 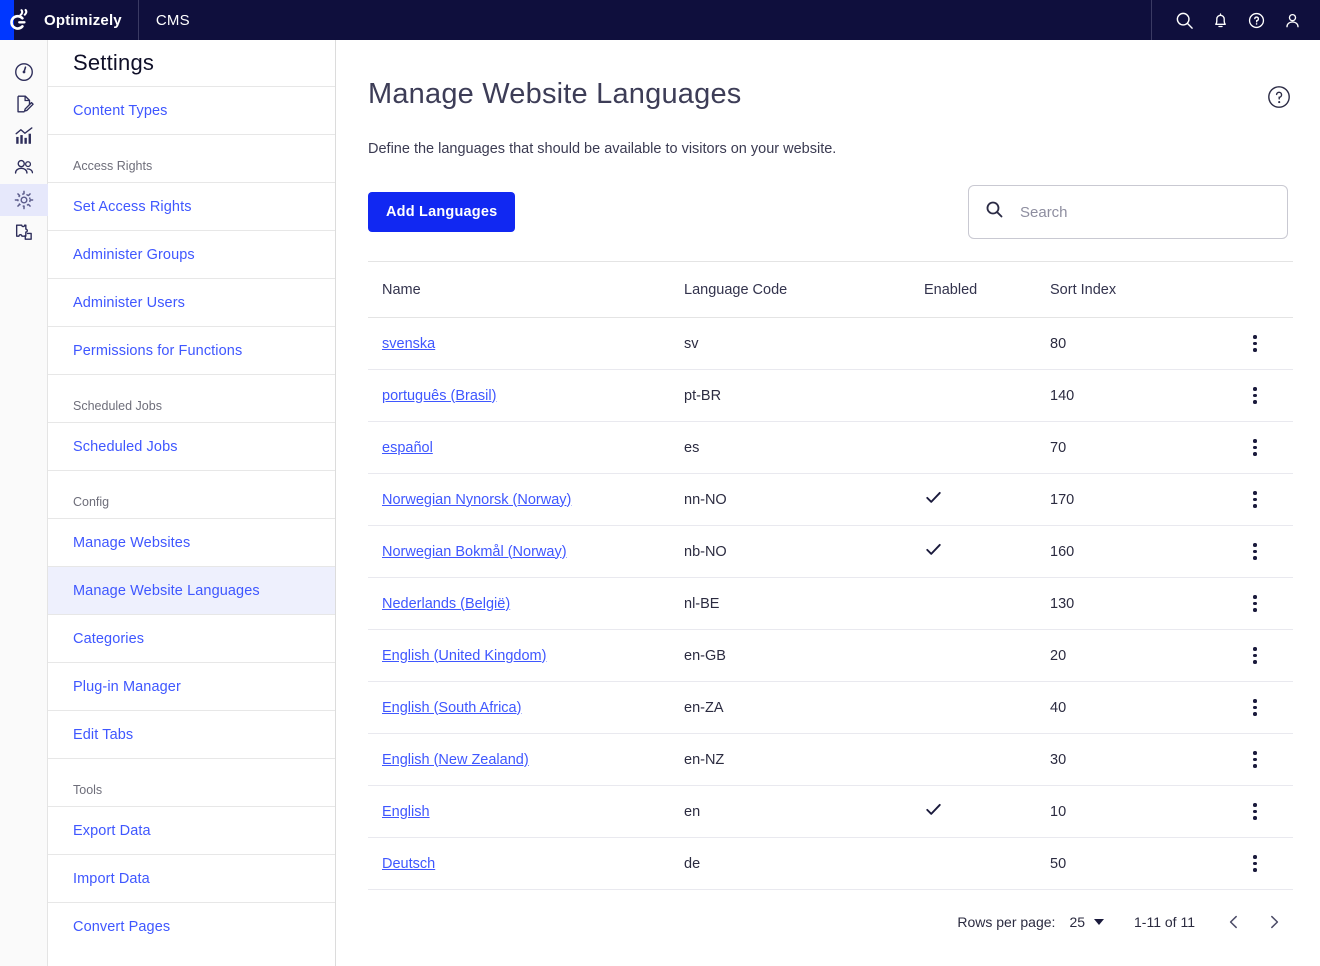 What do you see at coordinates (526, 395) in the screenshot?
I see `cell-name: português (Brasil)` at bounding box center [526, 395].